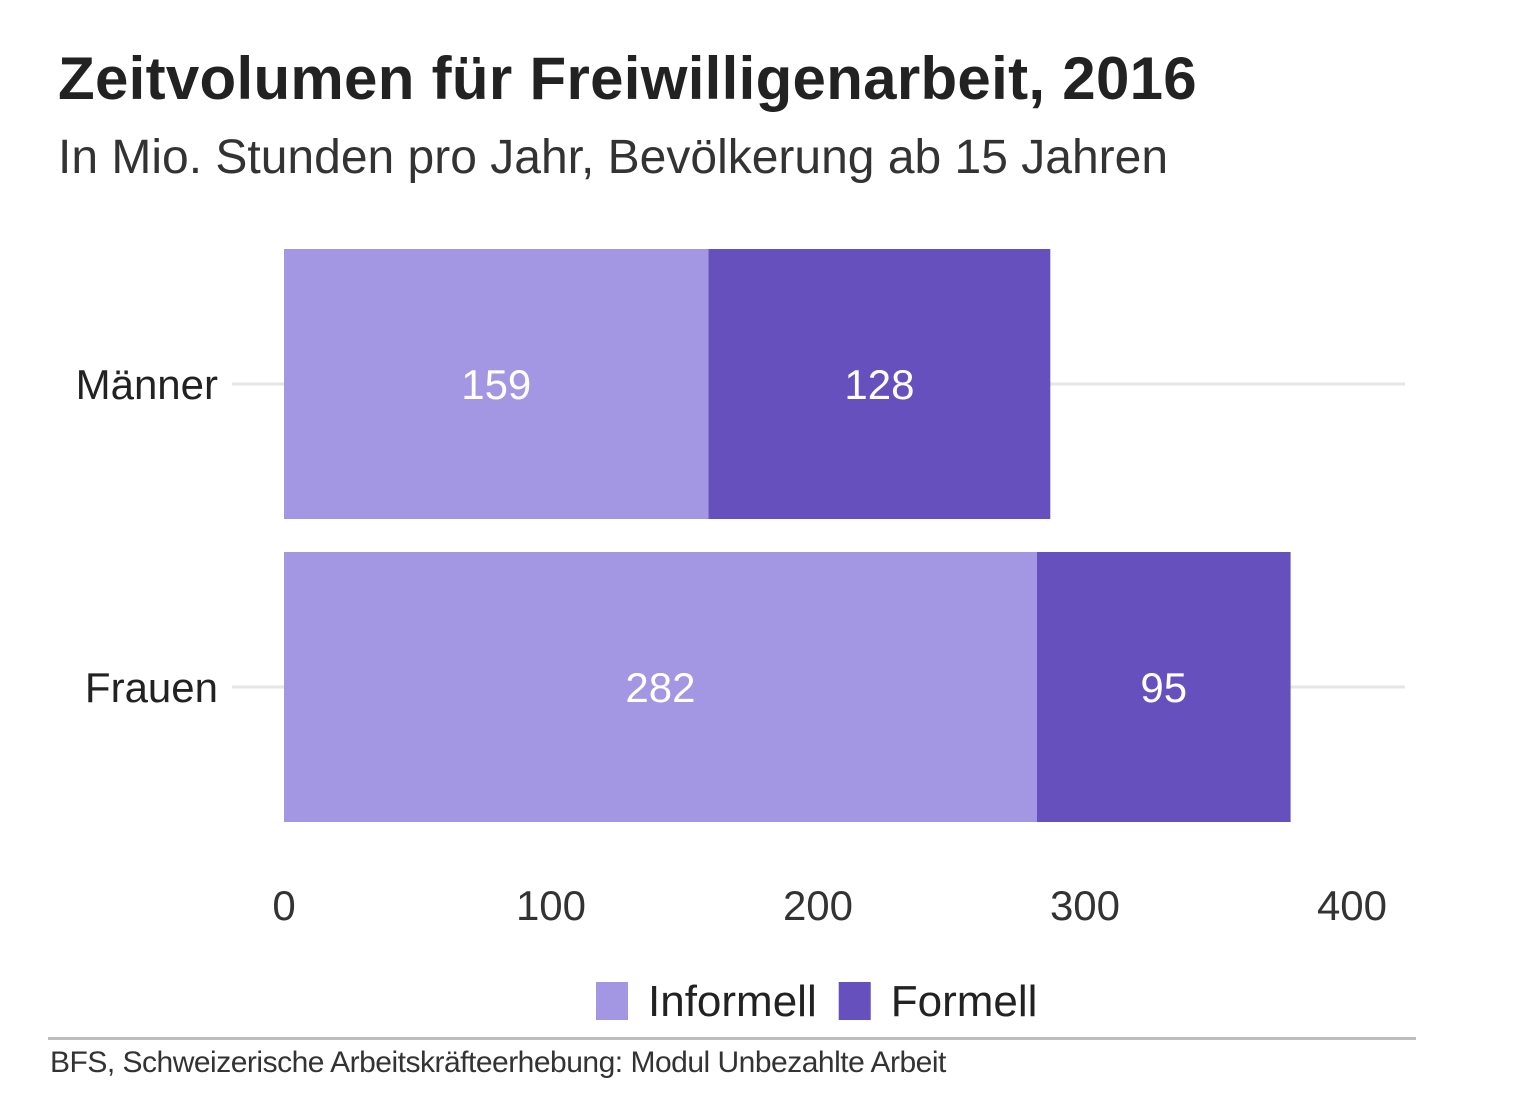 The width and height of the screenshot is (1536, 1105). I want to click on bar-value-label: 159, so click(496, 384).